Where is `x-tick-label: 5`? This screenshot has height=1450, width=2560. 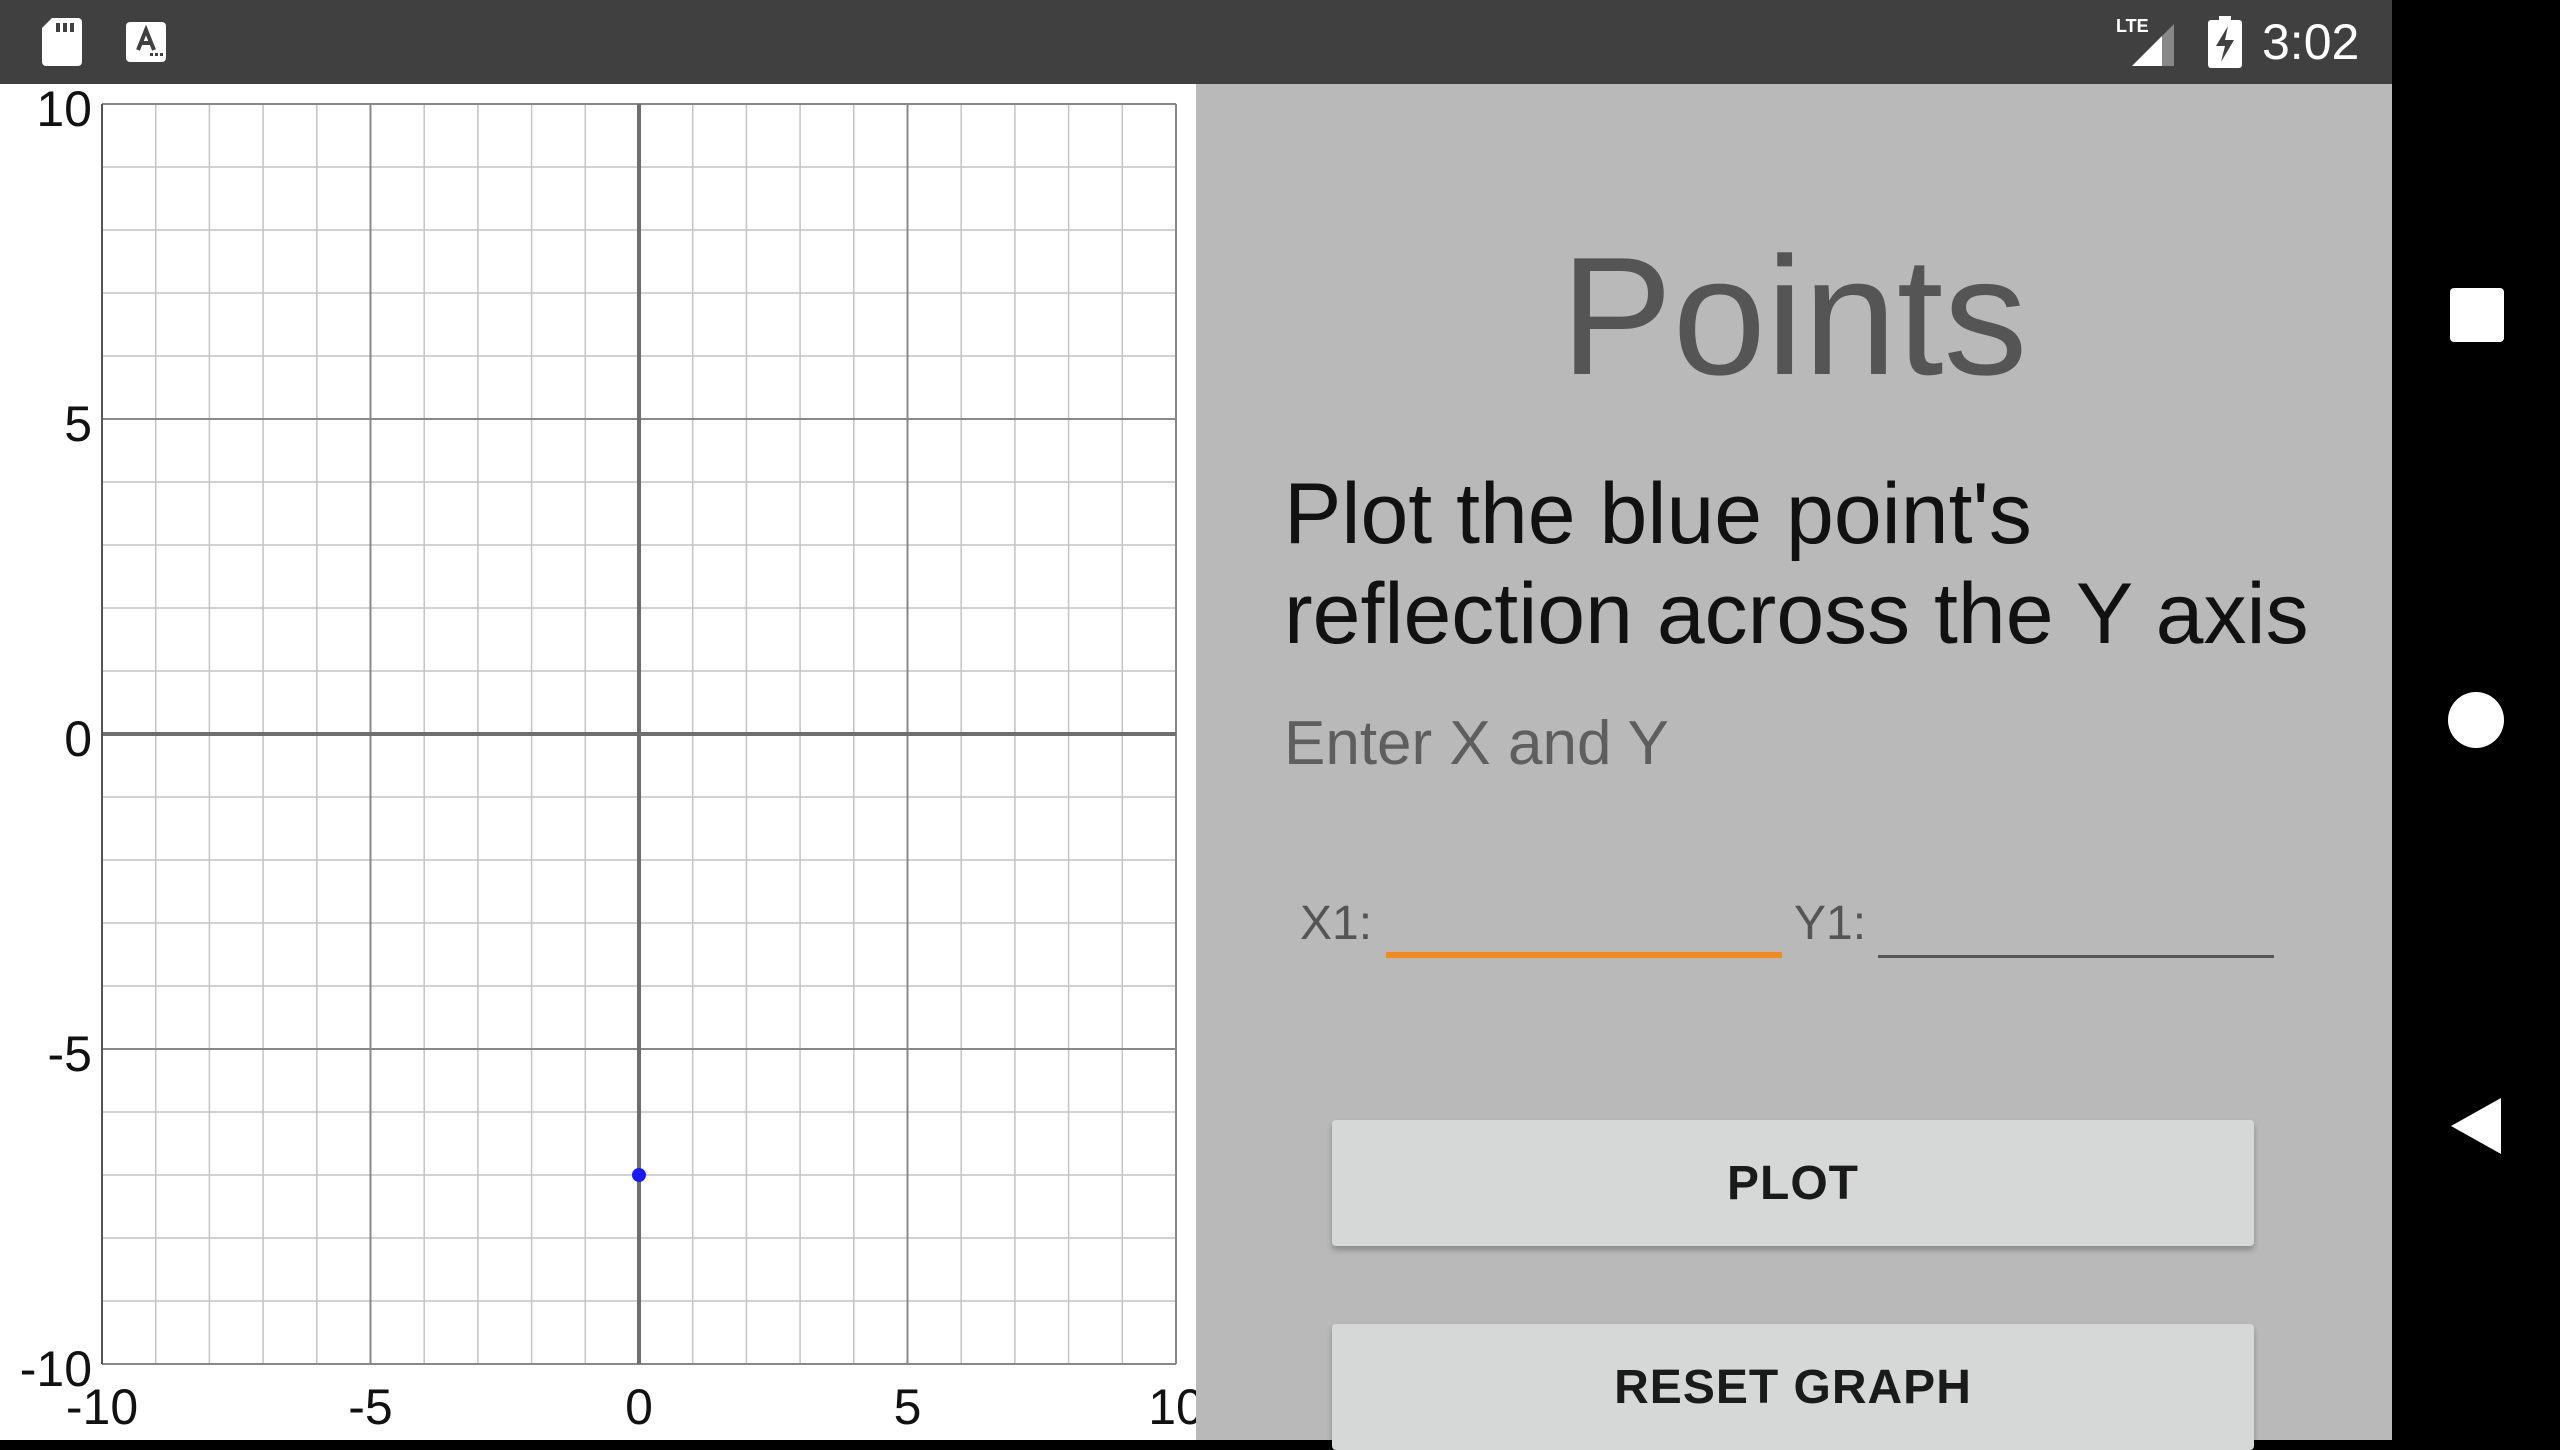 x-tick-label: 5 is located at coordinates (908, 1407).